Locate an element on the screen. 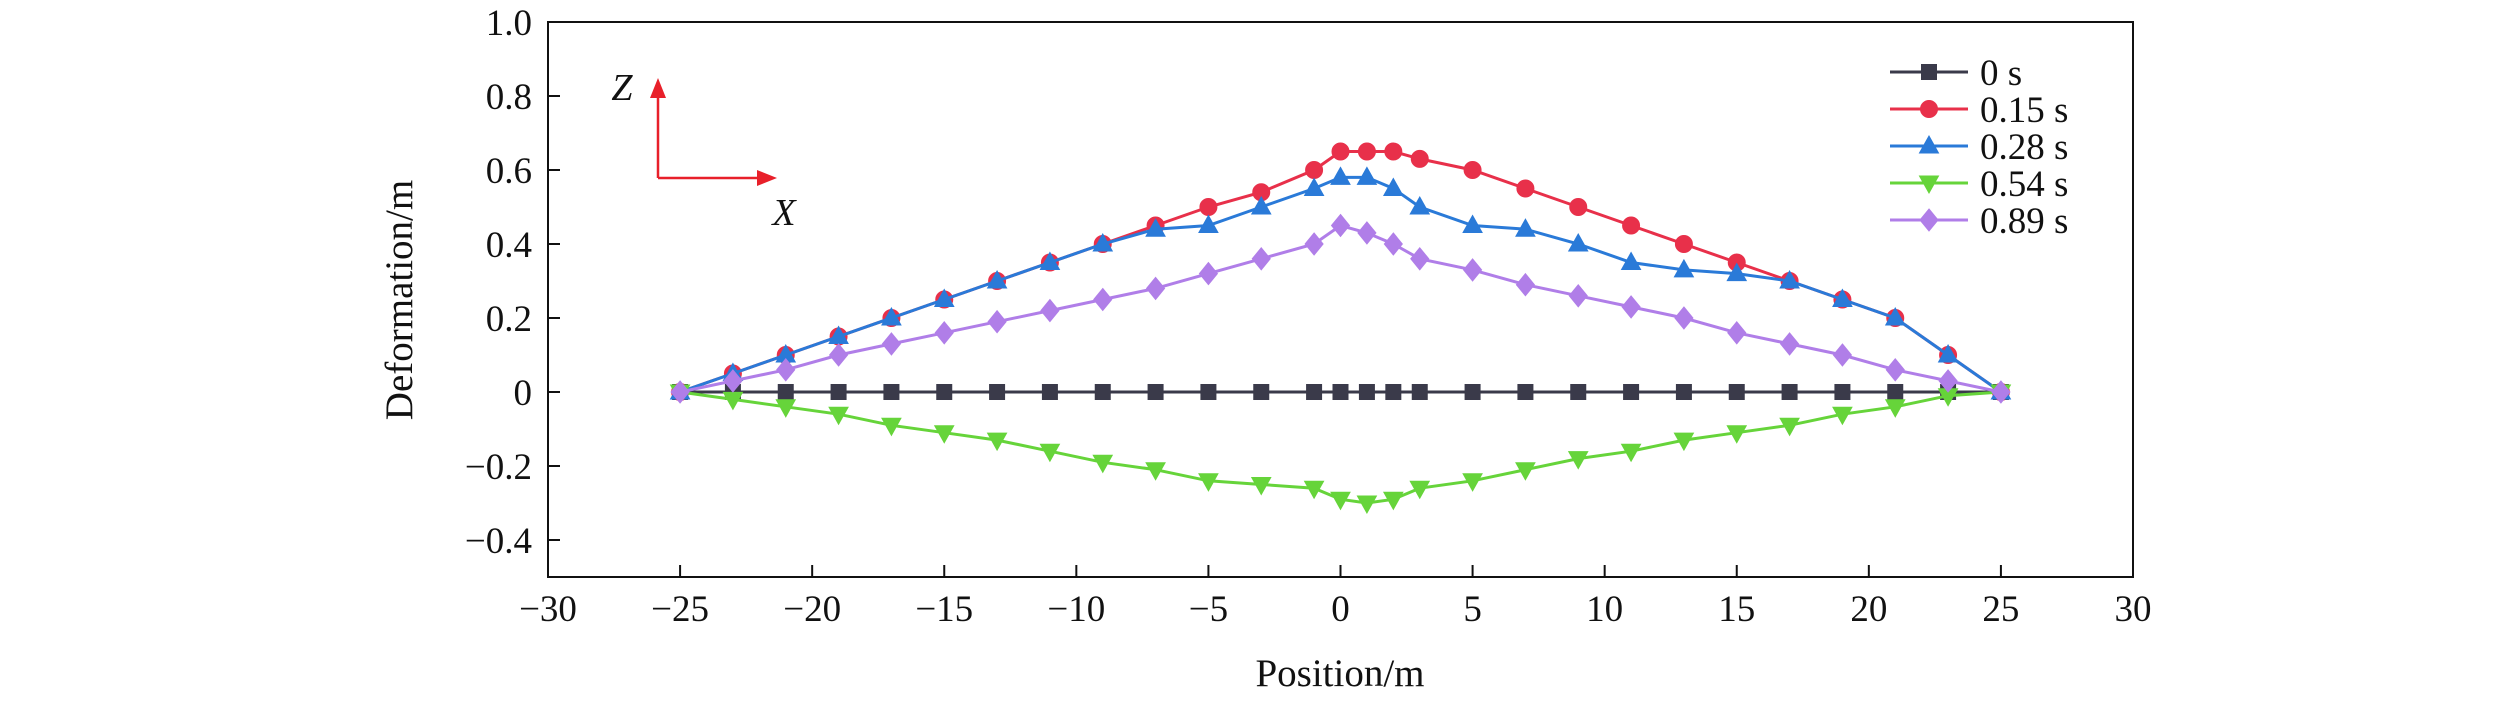 This screenshot has width=2520, height=703. x-axis-annotation-label: X is located at coordinates (783, 213).